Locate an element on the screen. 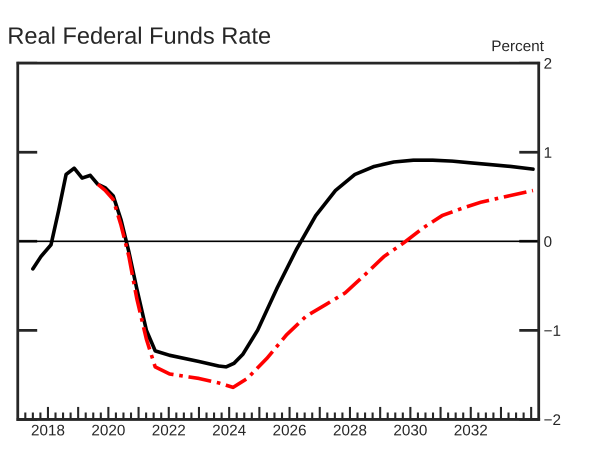  y-tick-label: −2 is located at coordinates (552, 419).